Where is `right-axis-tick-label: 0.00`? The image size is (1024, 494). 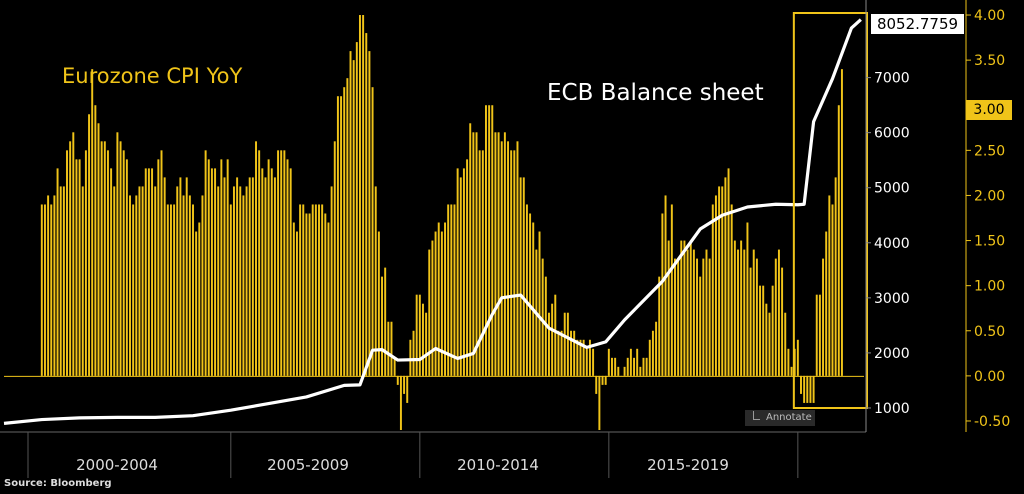 right-axis-tick-label: 0.00 is located at coordinates (989, 377).